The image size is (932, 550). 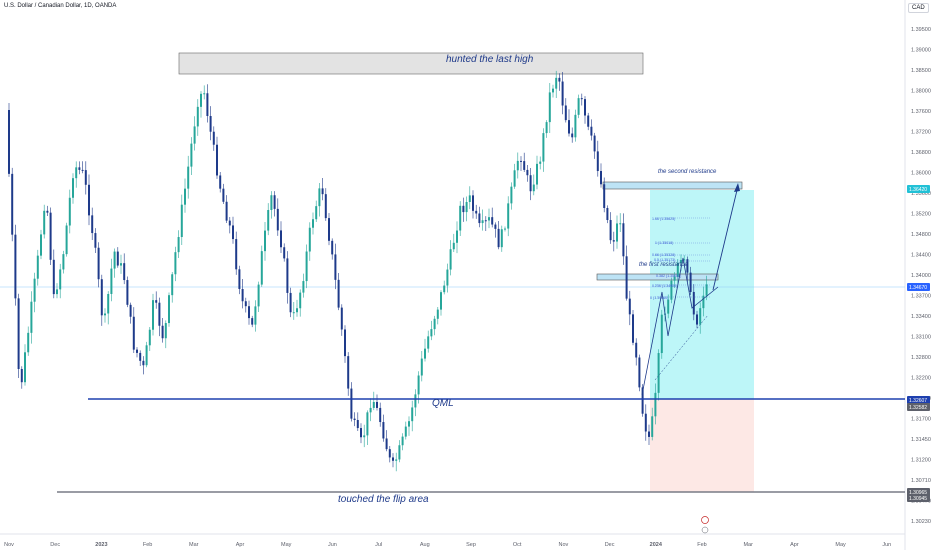 What do you see at coordinates (921, 51) in the screenshot?
I see `y-tick-label: 1.39000` at bounding box center [921, 51].